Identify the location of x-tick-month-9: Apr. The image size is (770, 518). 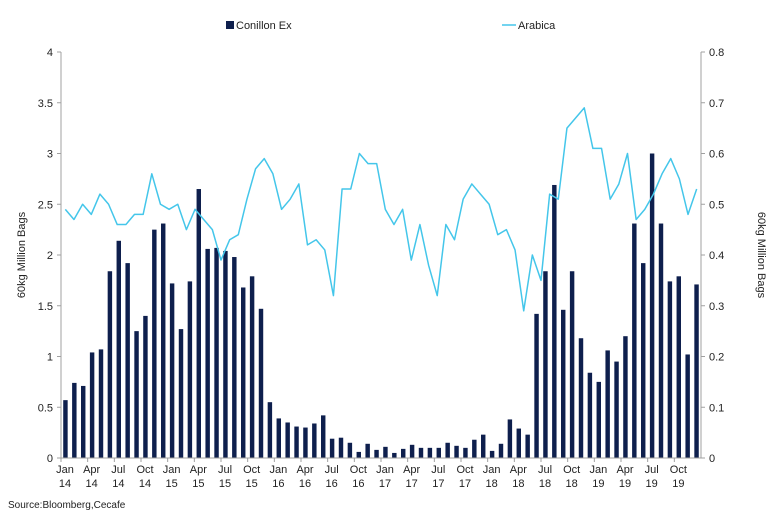
(304, 470).